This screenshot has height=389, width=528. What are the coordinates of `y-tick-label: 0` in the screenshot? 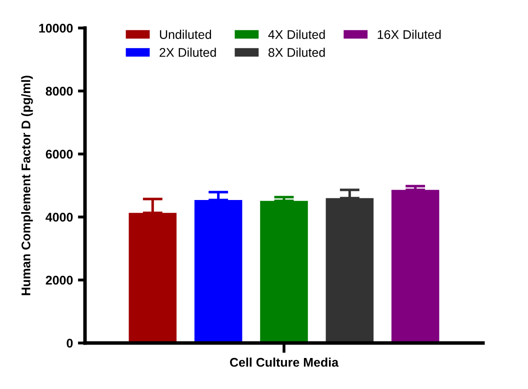 It's located at (69, 343).